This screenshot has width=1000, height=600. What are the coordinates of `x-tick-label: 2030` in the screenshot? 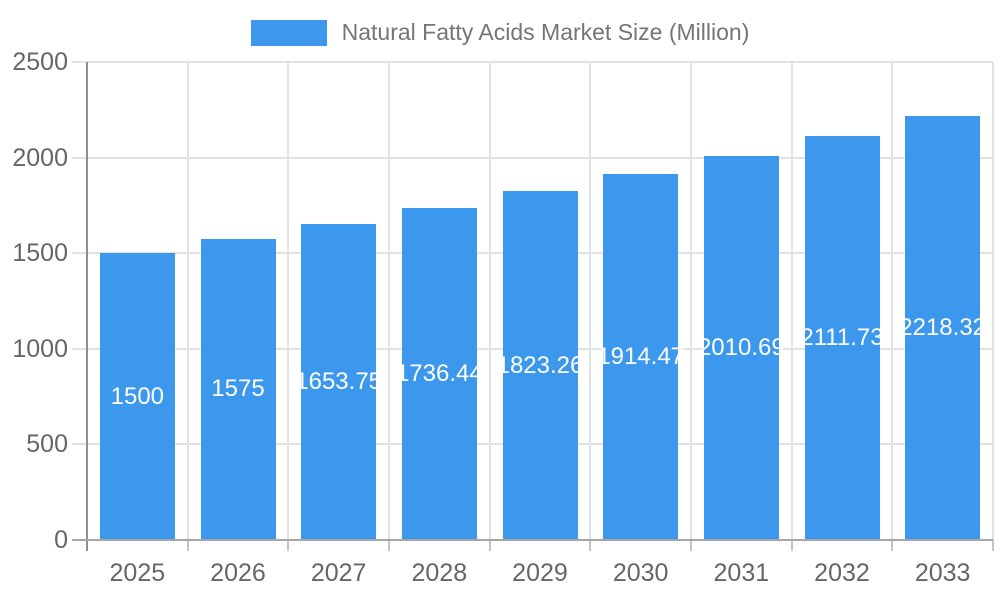 It's located at (640, 573).